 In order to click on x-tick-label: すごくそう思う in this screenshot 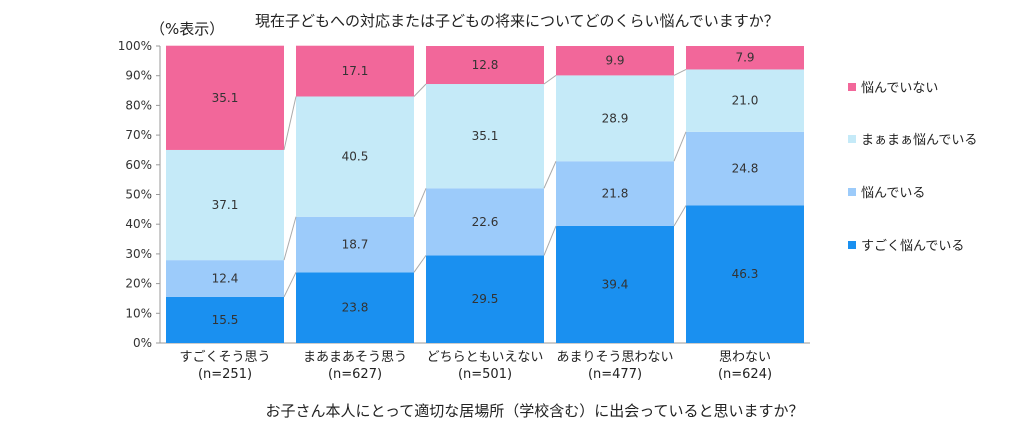, I will do `click(224, 357)`.